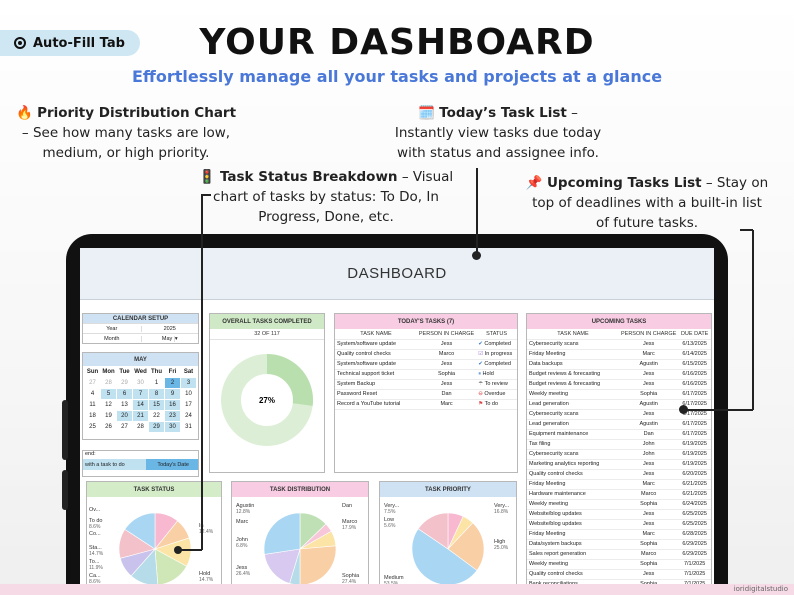  Describe the element at coordinates (694, 334) in the screenshot. I see `col-due-date: DUE DATE` at that location.